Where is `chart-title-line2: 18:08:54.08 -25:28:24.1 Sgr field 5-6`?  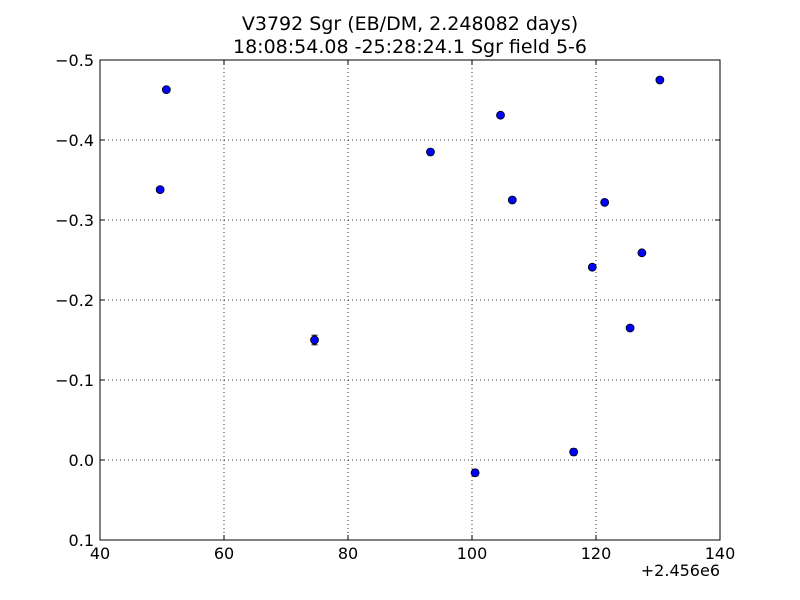
chart-title-line2: 18:08:54.08 -25:28:24.1 Sgr field 5-6 is located at coordinates (410, 47).